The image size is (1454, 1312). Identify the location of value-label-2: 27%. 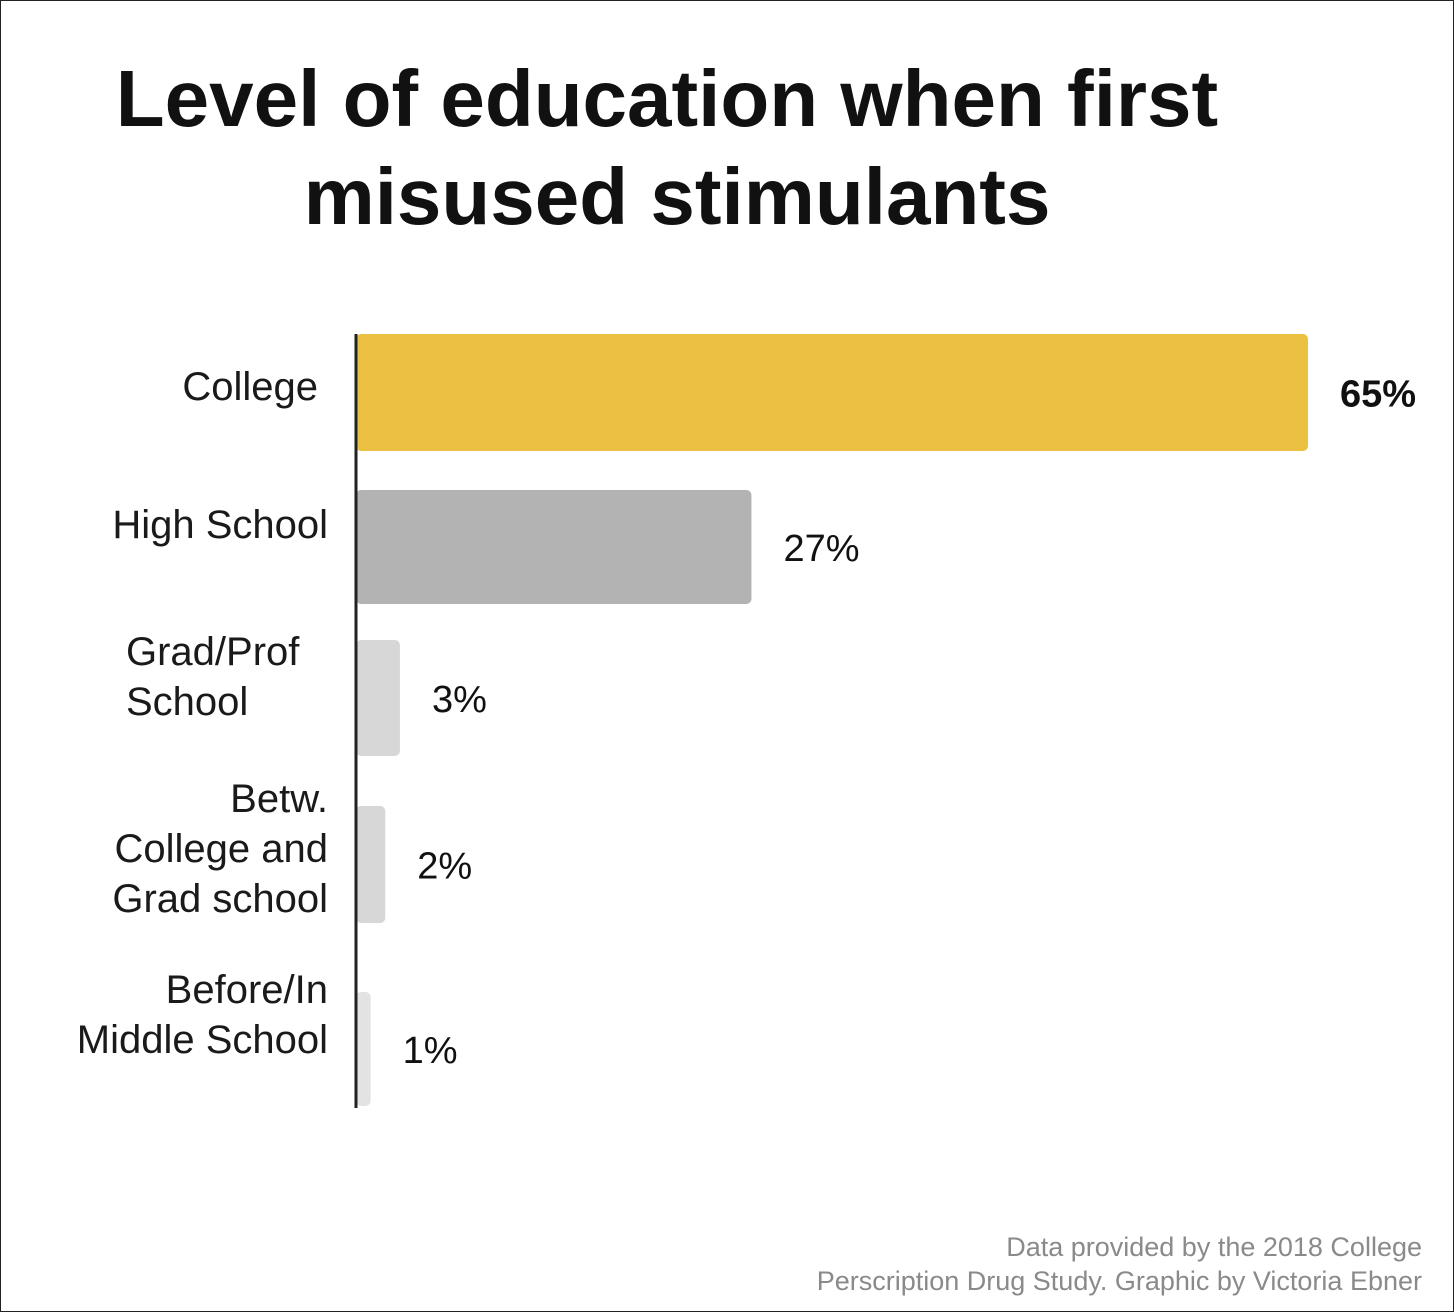
(821, 549).